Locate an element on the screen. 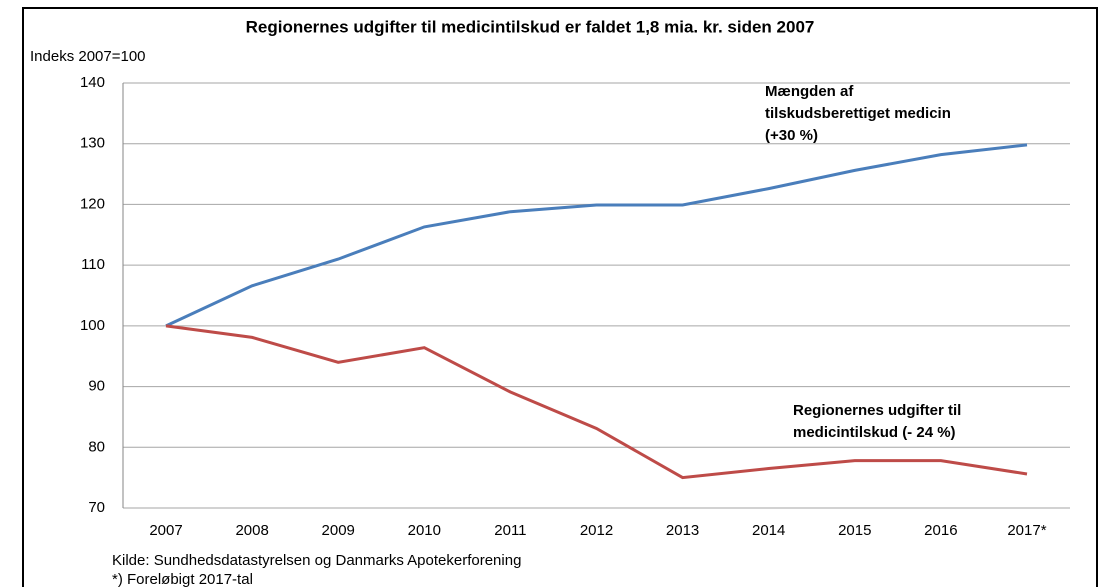 The image size is (1117, 587). y-tick-label: 140 is located at coordinates (92, 82).